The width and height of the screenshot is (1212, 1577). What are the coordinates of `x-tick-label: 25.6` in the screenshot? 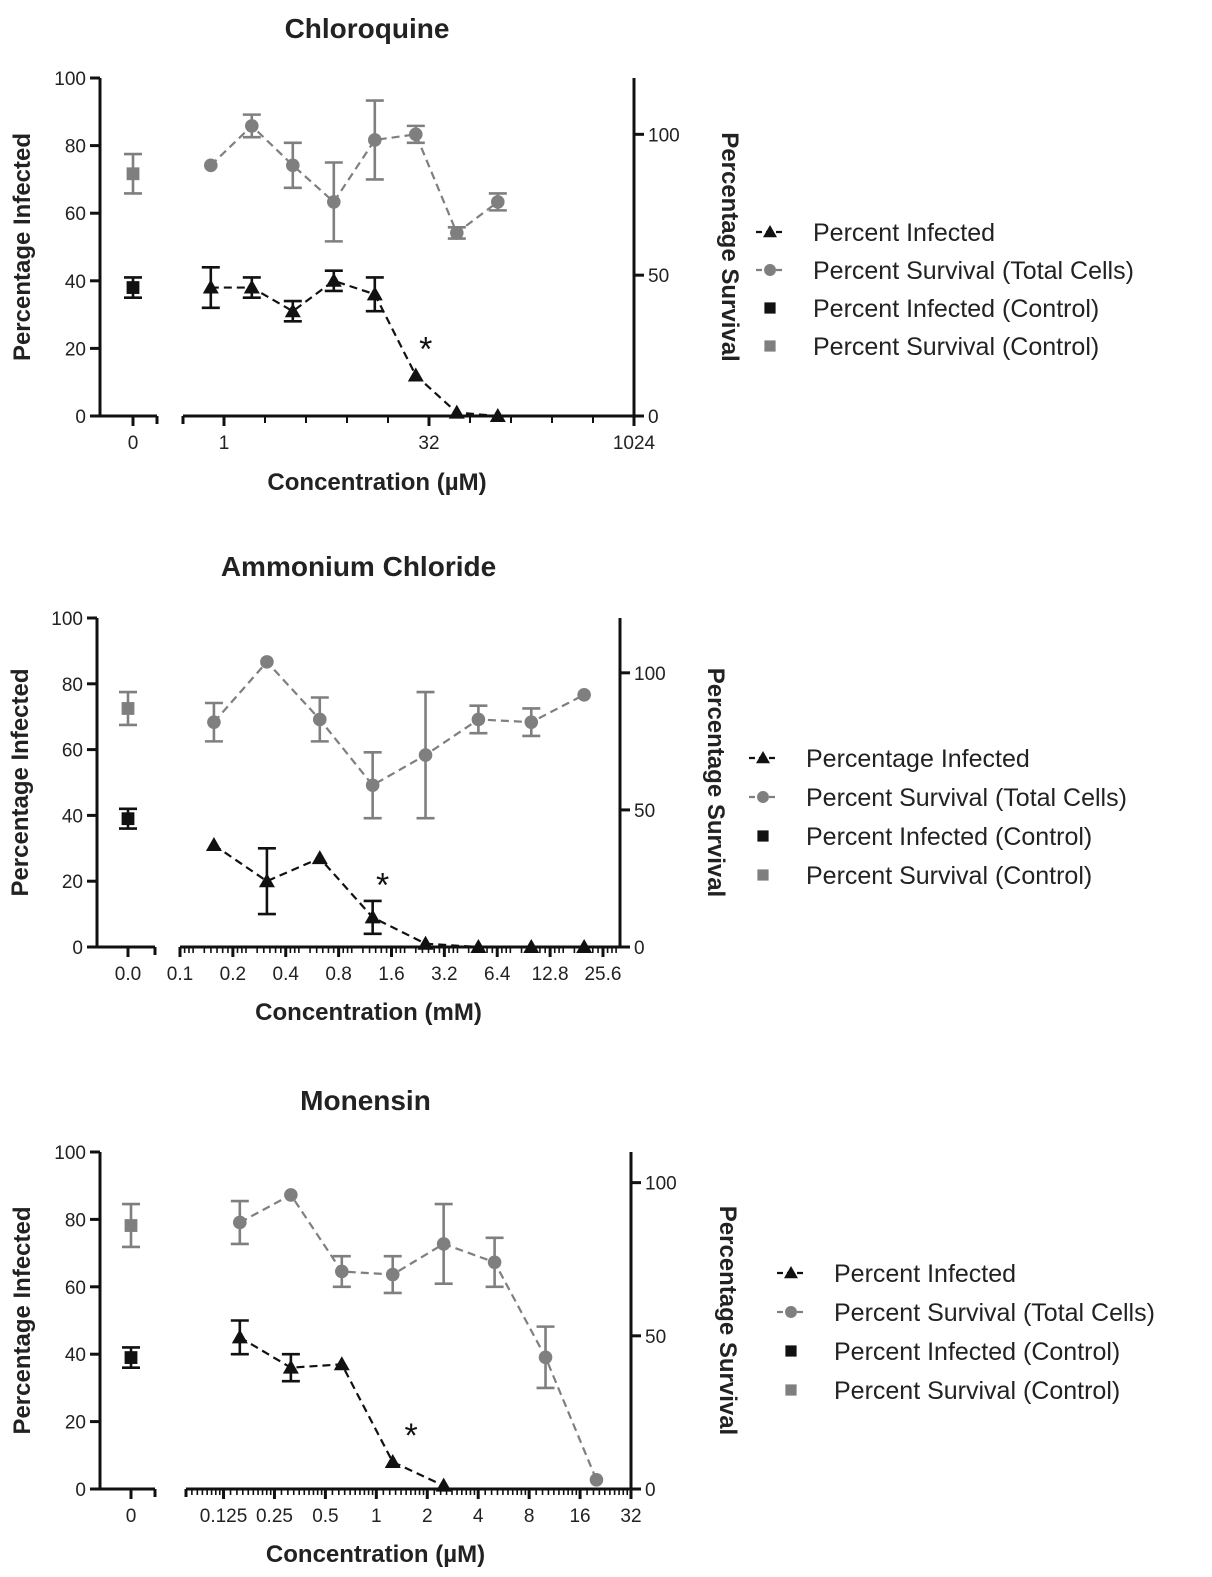 It's located at (602, 974).